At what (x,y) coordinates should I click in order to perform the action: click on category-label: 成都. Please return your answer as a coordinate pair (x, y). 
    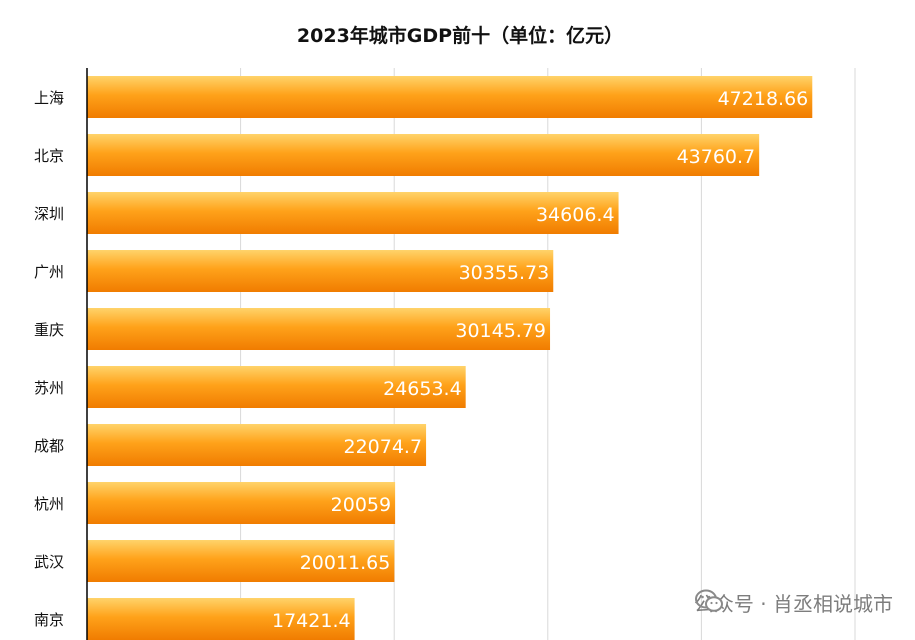
    Looking at the image, I should click on (49, 446).